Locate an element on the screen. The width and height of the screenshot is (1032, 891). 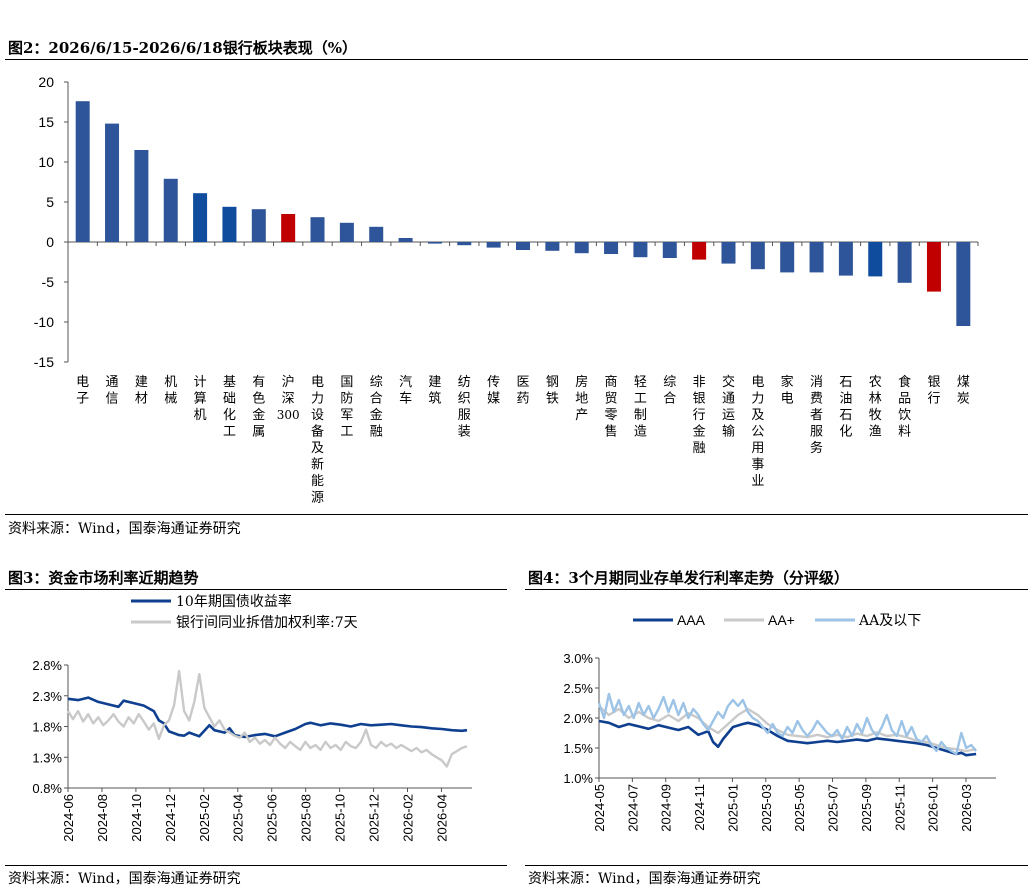
fig3-y-tick-label: 1.3% is located at coordinates (47, 757).